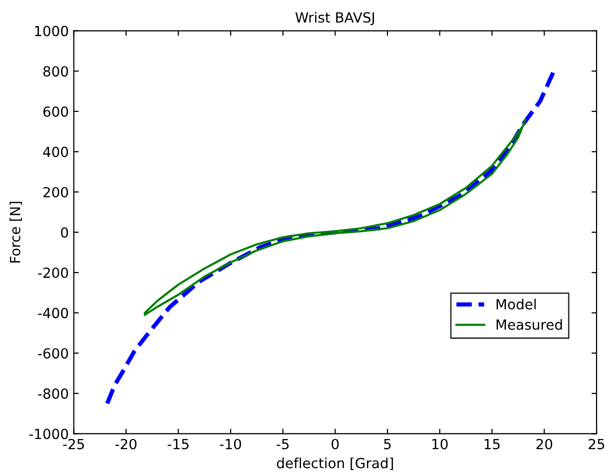  What do you see at coordinates (335, 444) in the screenshot?
I see `x-tick-label: 0` at bounding box center [335, 444].